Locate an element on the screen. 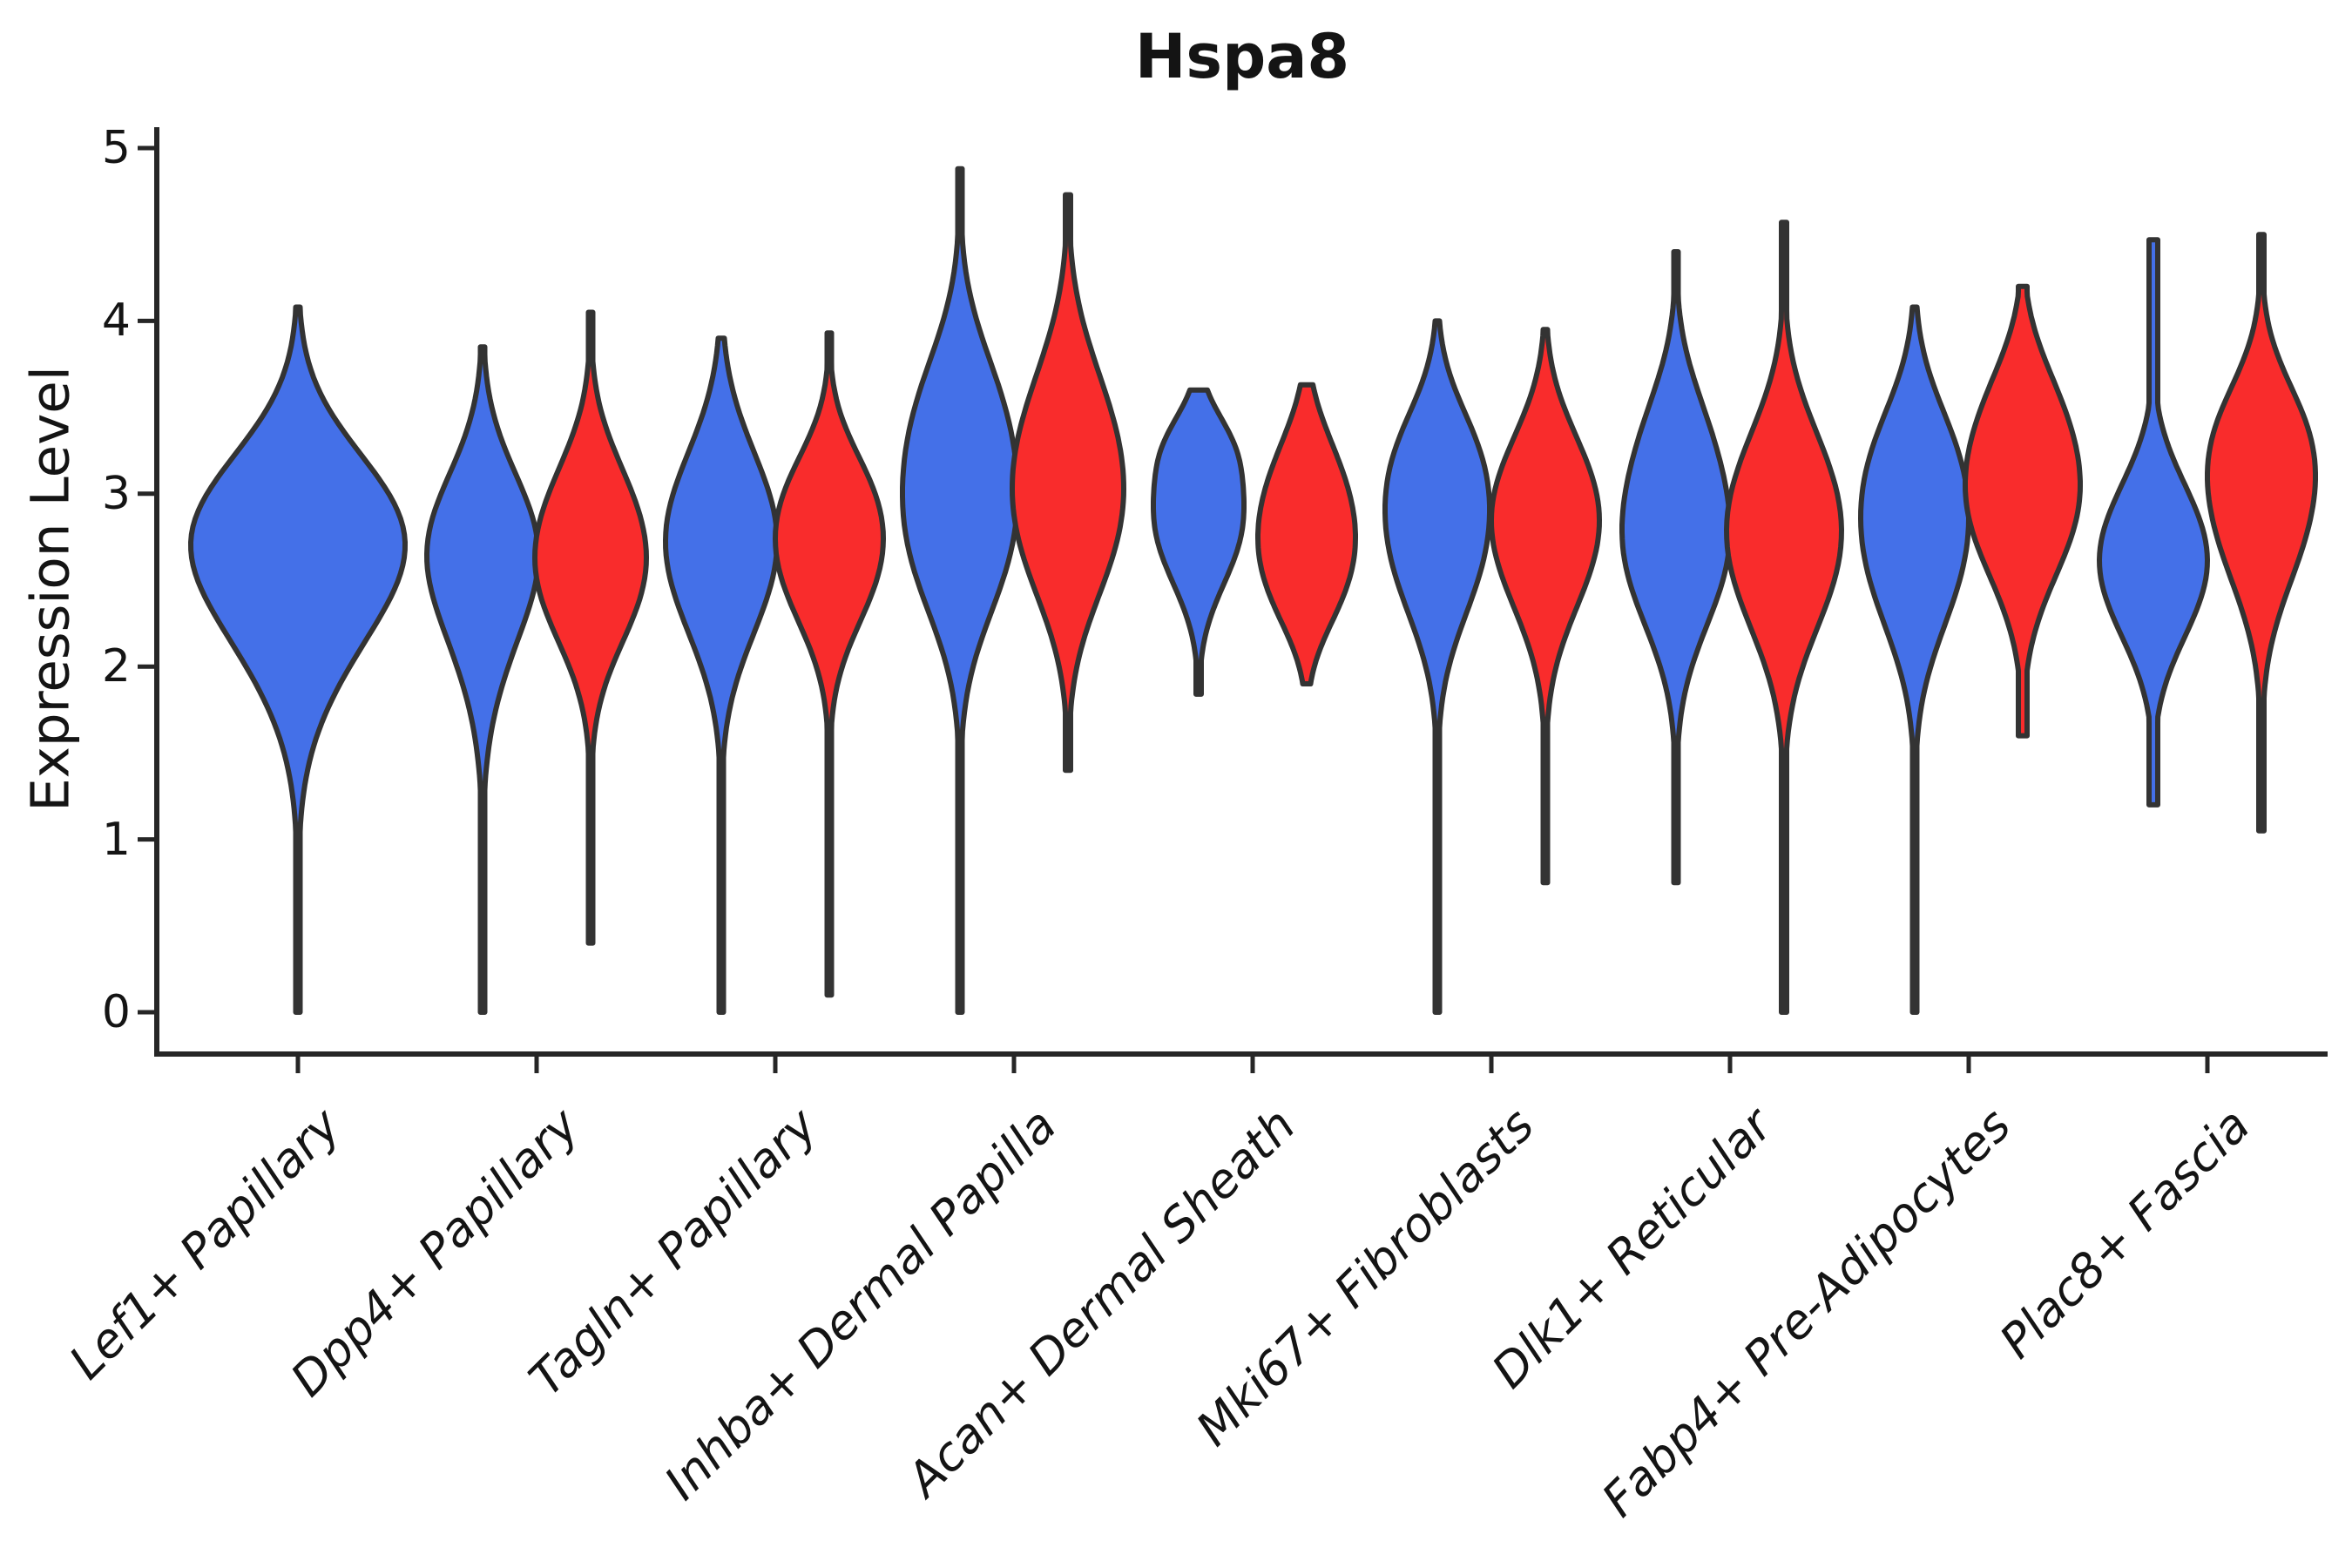  y-tick-label-5: 5 is located at coordinates (116, 148).